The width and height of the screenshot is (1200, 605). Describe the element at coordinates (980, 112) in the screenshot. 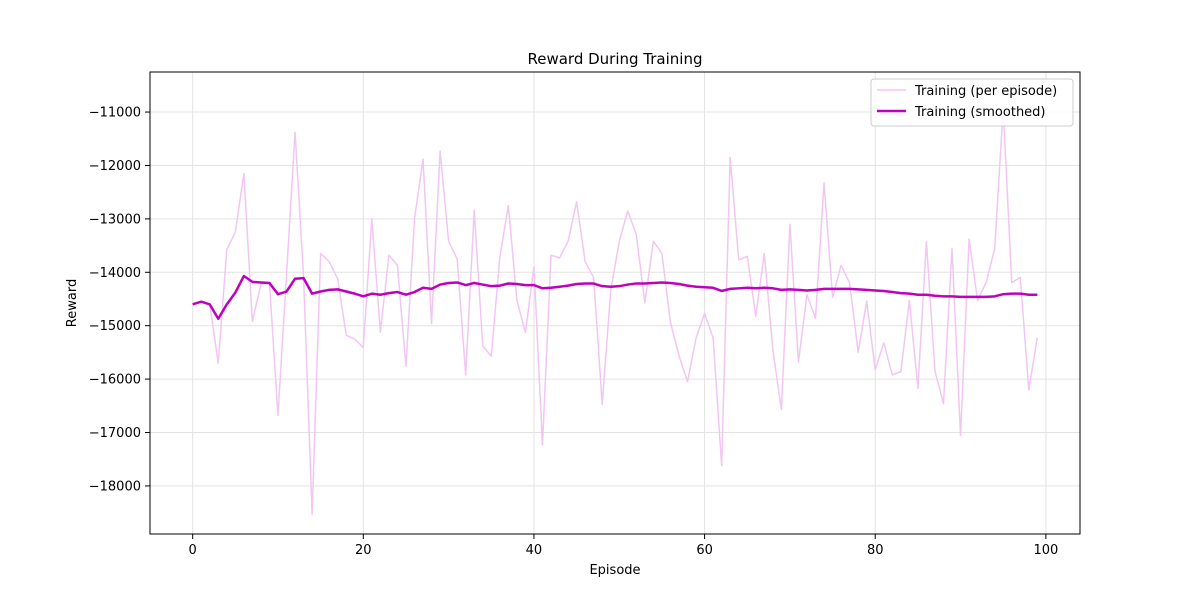

I see `legend-label-smoothed: Training (smoothed)` at that location.